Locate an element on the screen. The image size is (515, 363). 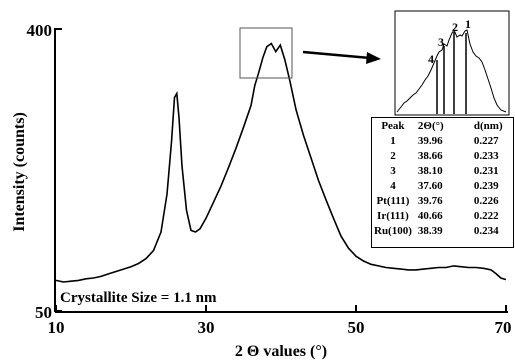
x-axis-label: 2 Θ values (°) is located at coordinates (281, 351).